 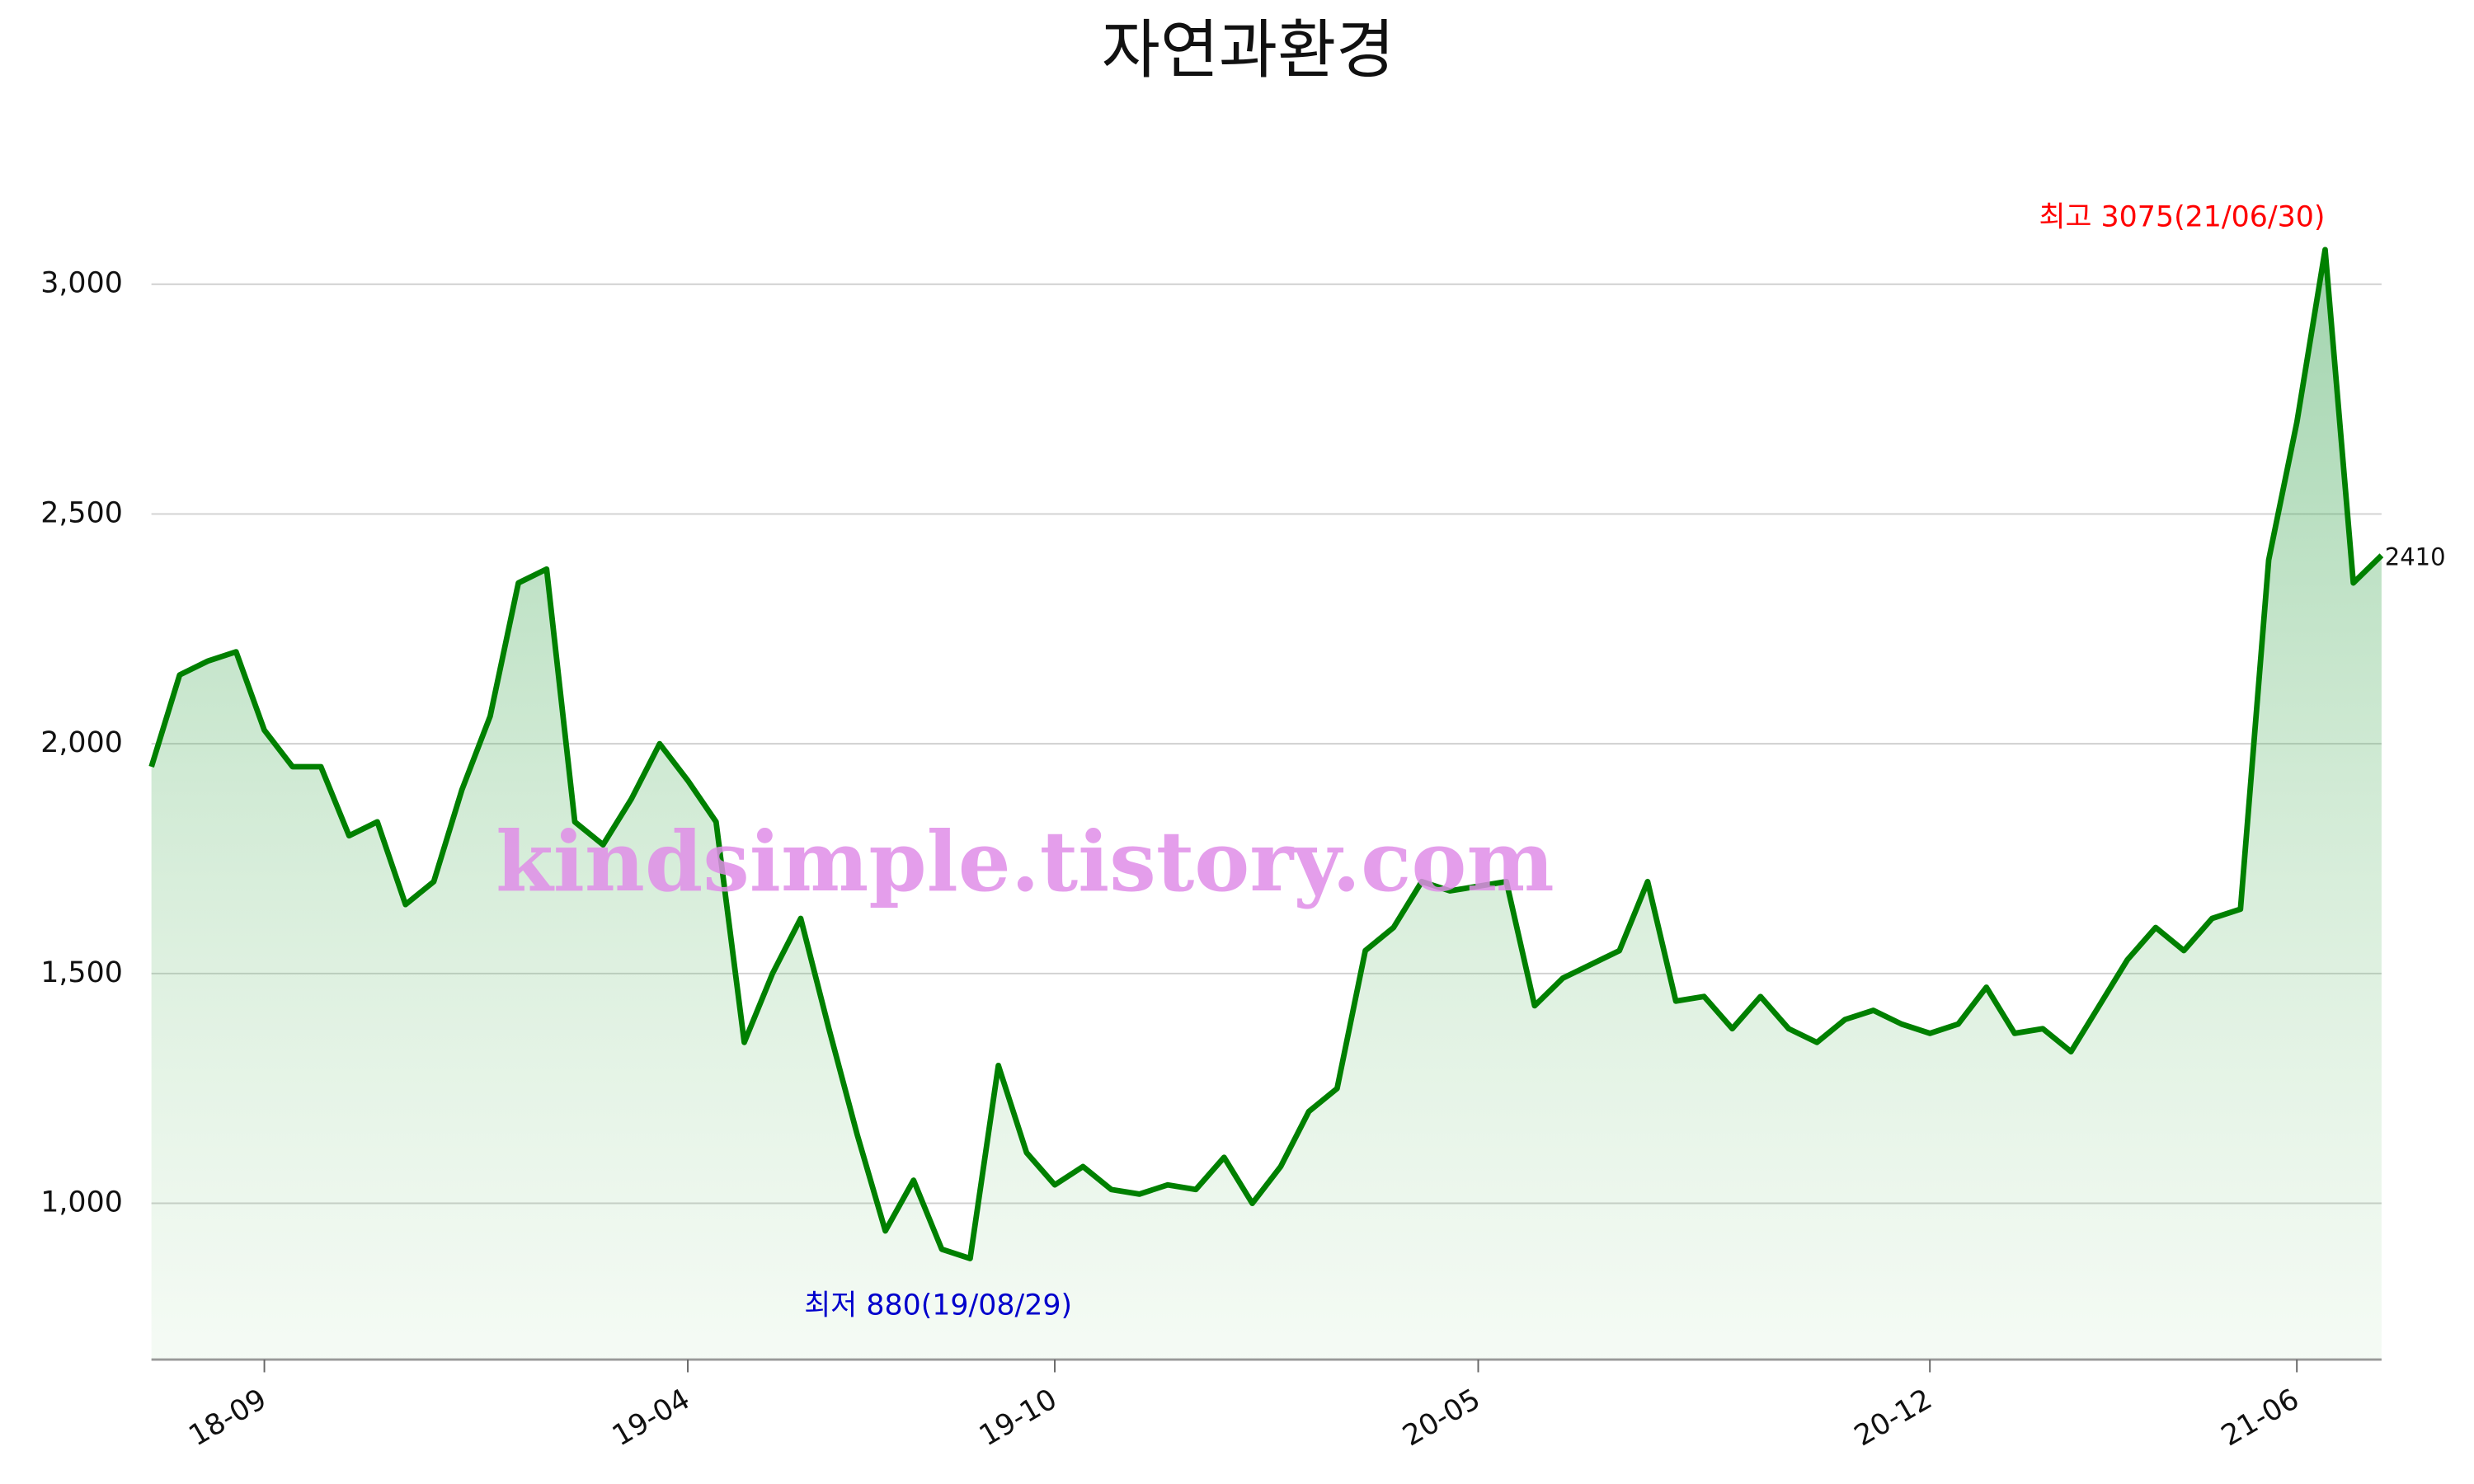 What do you see at coordinates (1018, 1418) in the screenshot?
I see `x-tick-label: 19-10` at bounding box center [1018, 1418].